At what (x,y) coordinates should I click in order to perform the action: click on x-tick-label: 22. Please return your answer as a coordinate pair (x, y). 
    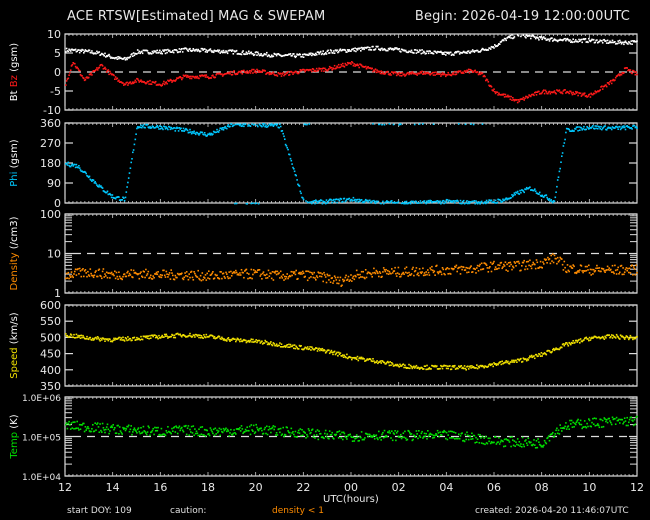
    Looking at the image, I should click on (303, 487).